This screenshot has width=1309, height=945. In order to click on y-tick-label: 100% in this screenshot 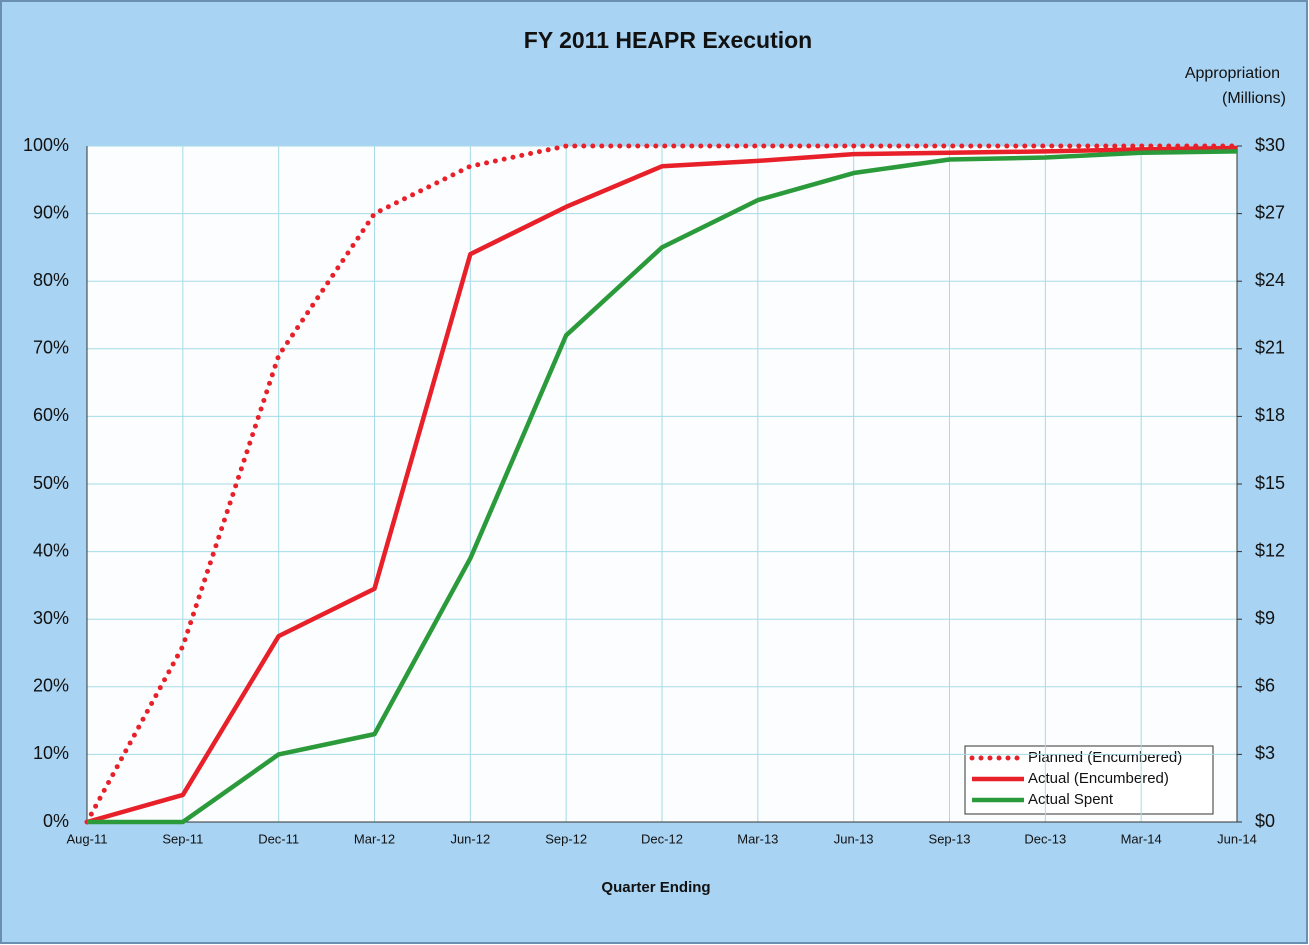, I will do `click(46, 145)`.